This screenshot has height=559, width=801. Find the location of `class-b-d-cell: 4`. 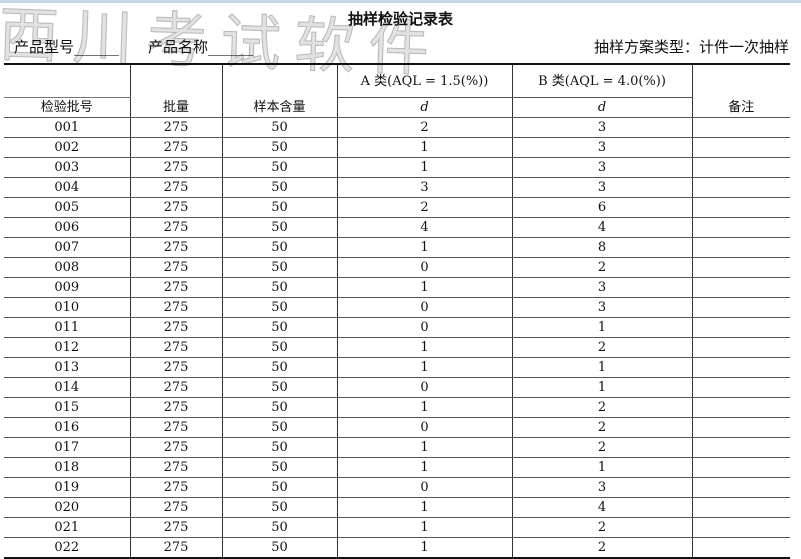

class-b-d-cell: 4 is located at coordinates (601, 227).